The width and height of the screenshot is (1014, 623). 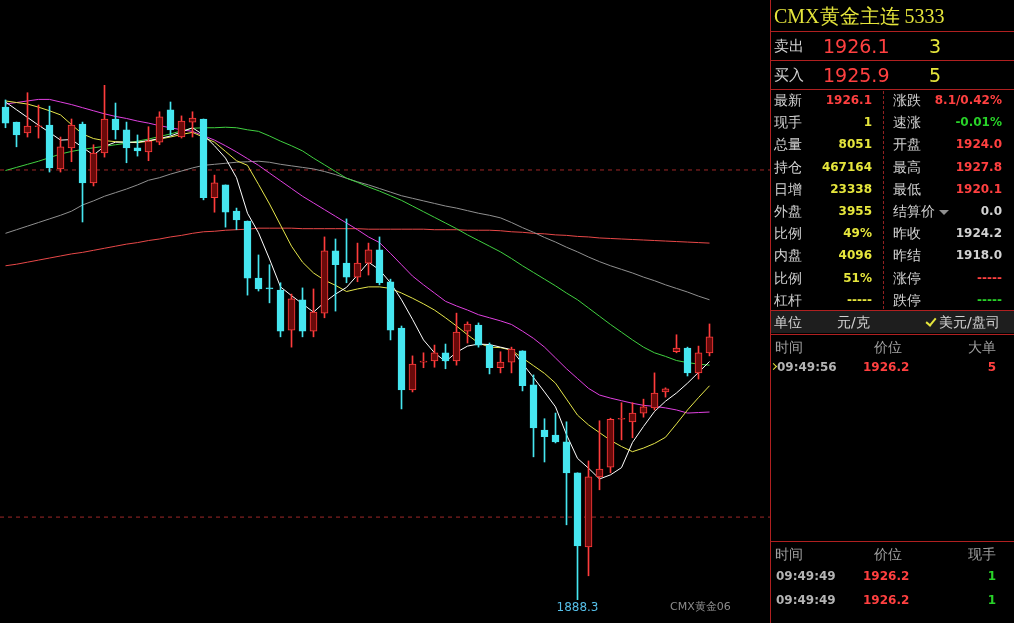 What do you see at coordinates (978, 188) in the screenshot?
I see `text: 1920.1` at bounding box center [978, 188].